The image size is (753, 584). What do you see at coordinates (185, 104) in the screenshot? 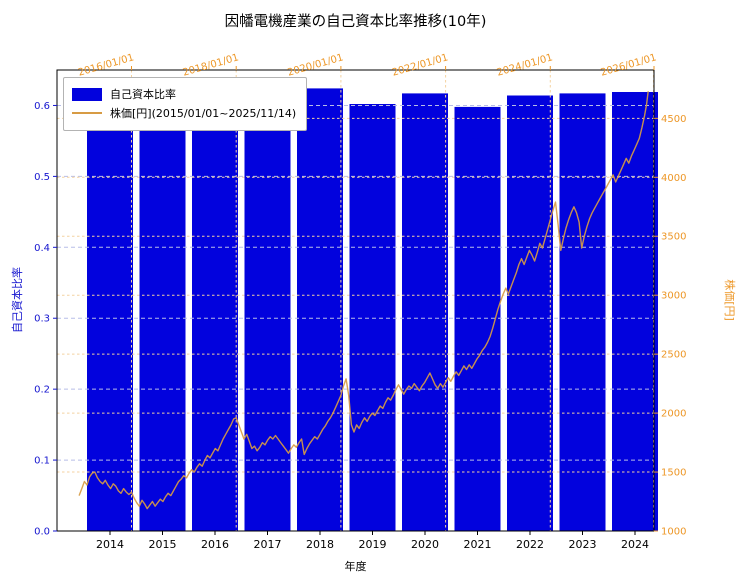
I see `legend: 自己資本比率 株価[円](2015/01/01~2025/11/14)` at bounding box center [185, 104].